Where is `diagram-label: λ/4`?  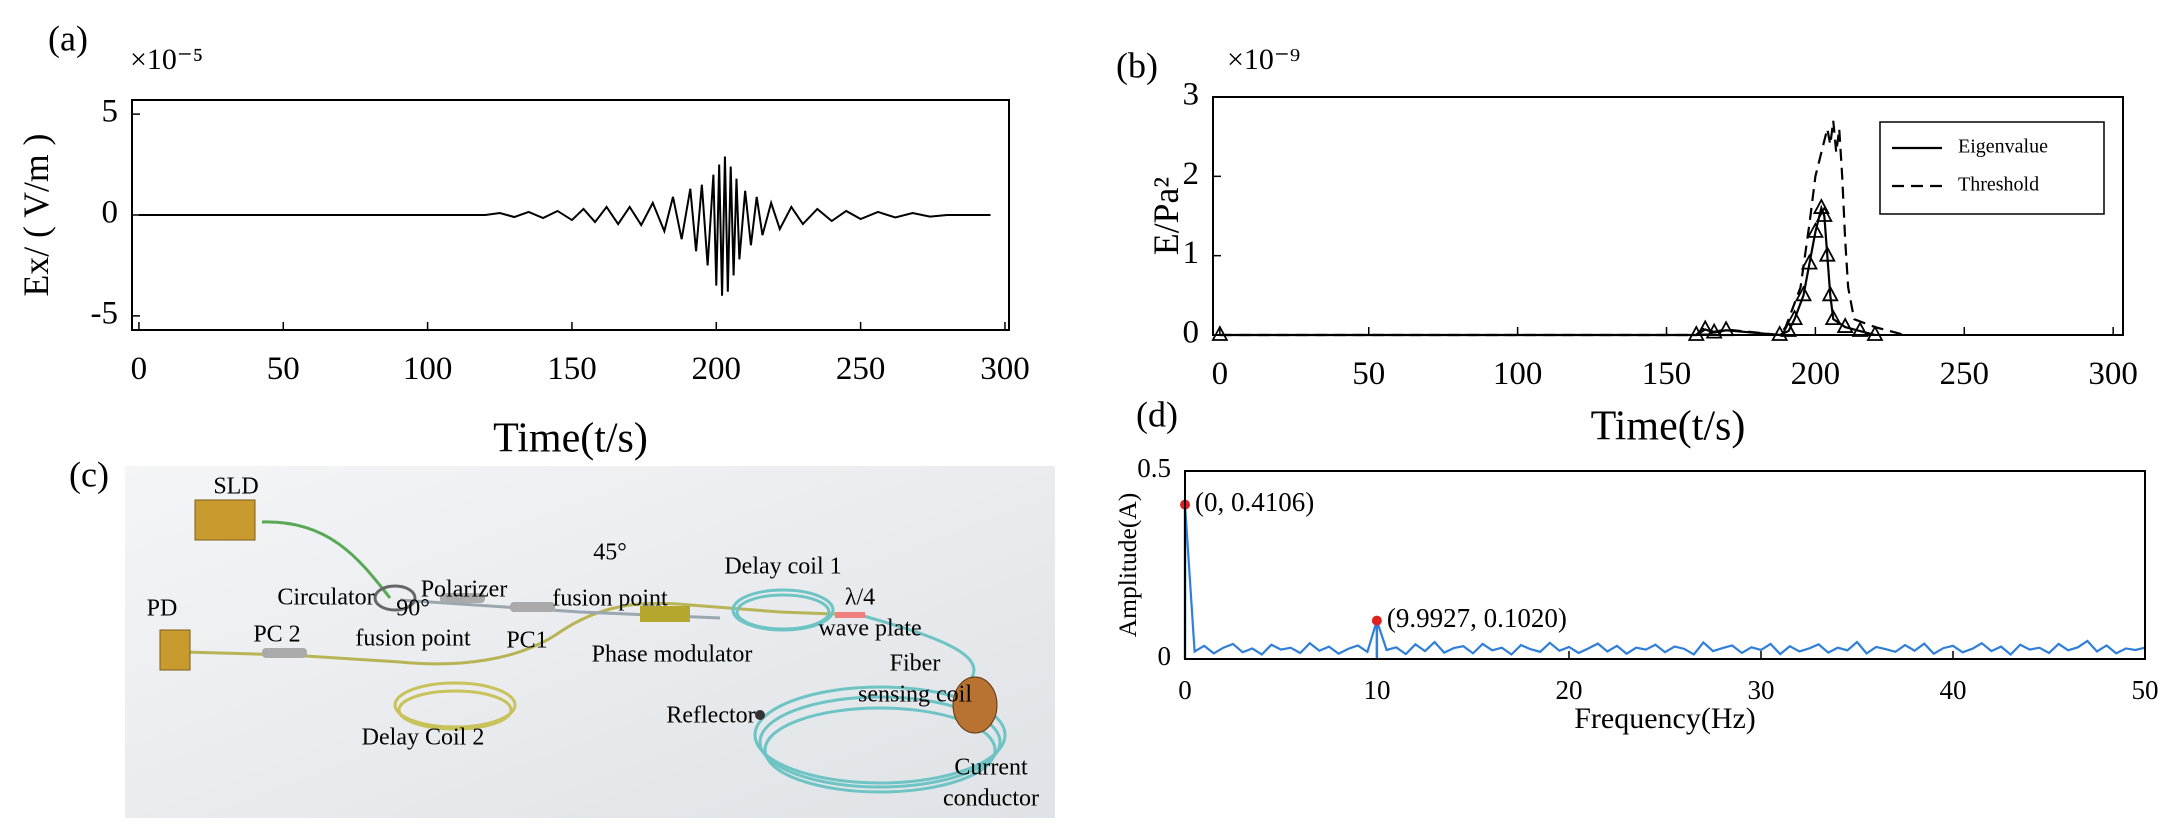 diagram-label: λ/4 is located at coordinates (860, 598).